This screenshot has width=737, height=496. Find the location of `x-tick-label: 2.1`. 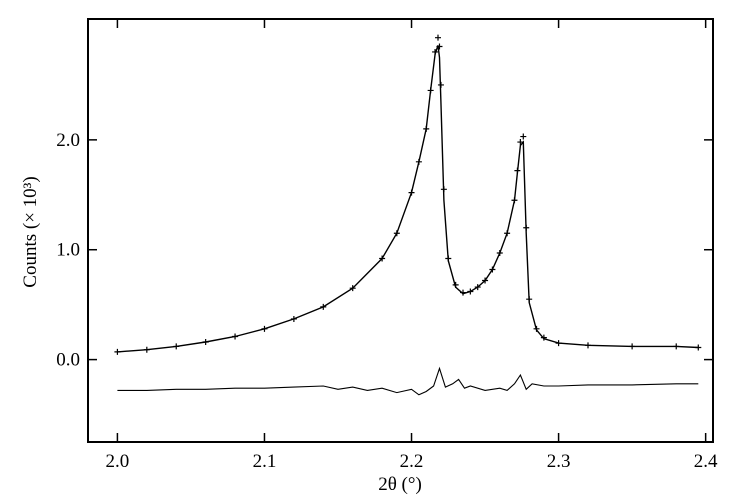

x-tick-label: 2.1 is located at coordinates (265, 461).